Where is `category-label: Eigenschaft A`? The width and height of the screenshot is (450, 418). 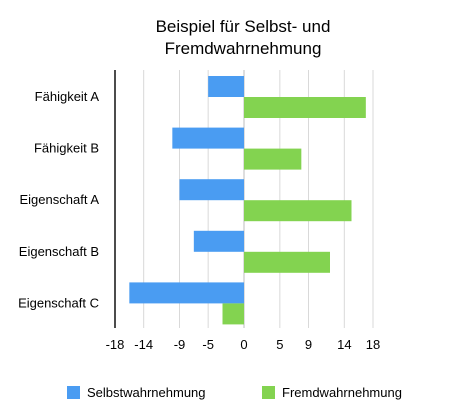 category-label: Eigenschaft A is located at coordinates (60, 199).